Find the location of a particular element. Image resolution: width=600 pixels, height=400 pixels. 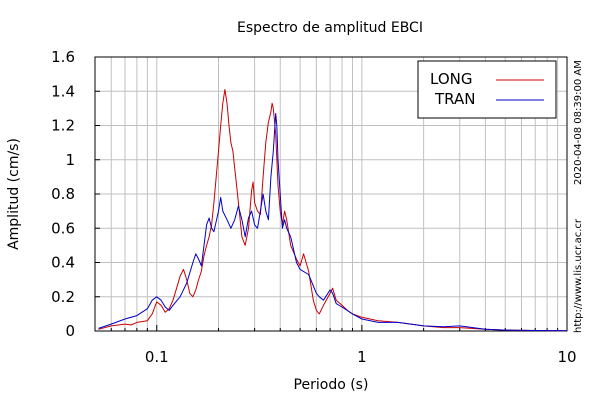

x-tick-label: 0.1 is located at coordinates (157, 357).